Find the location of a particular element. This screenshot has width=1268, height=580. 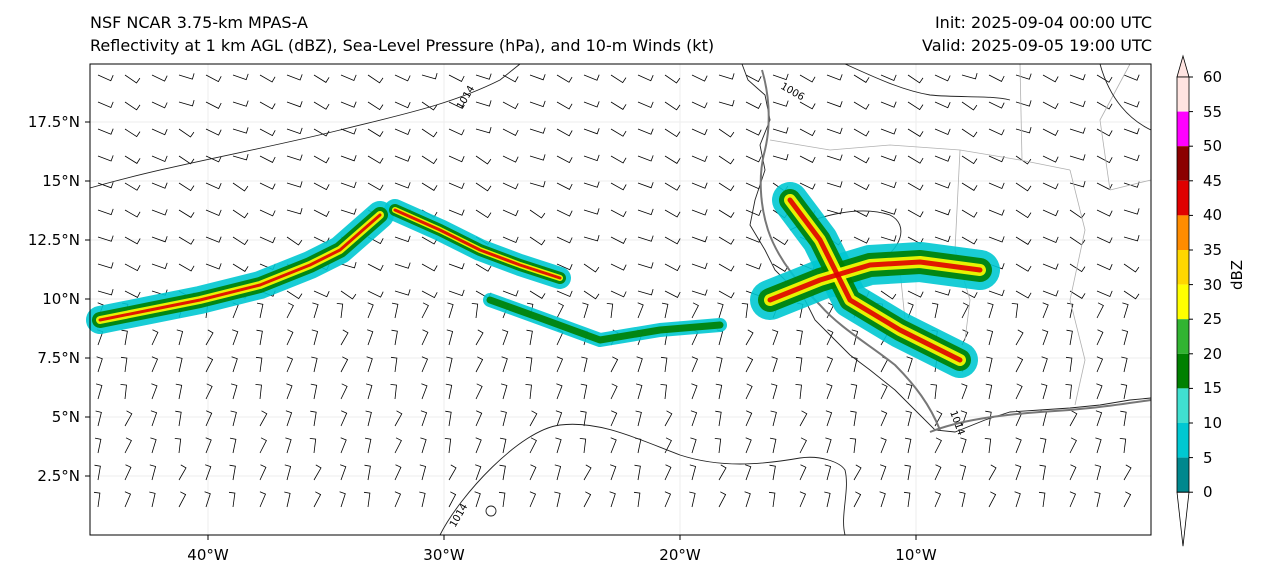

lat-label-12.5n: 12.5°N is located at coordinates (53, 240).